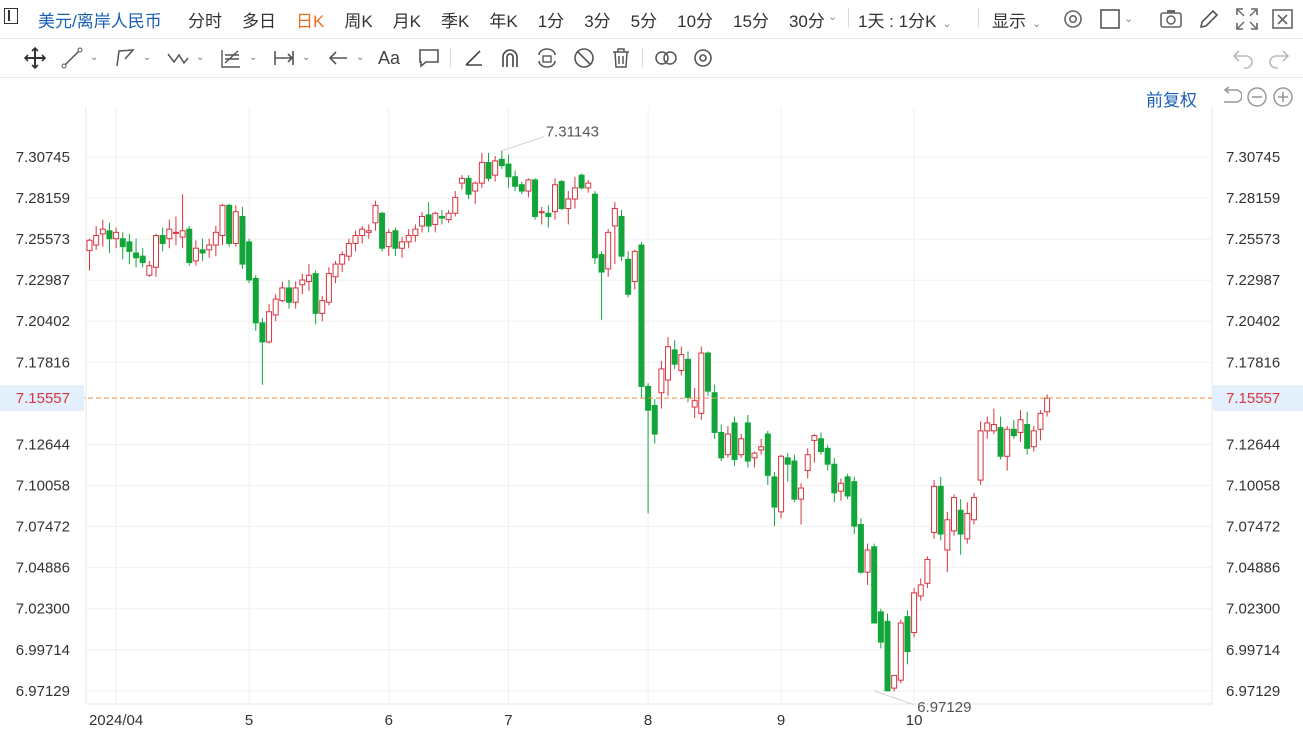 Image resolution: width=1303 pixels, height=745 pixels. I want to click on zoom-in-icon, so click(1283, 97).